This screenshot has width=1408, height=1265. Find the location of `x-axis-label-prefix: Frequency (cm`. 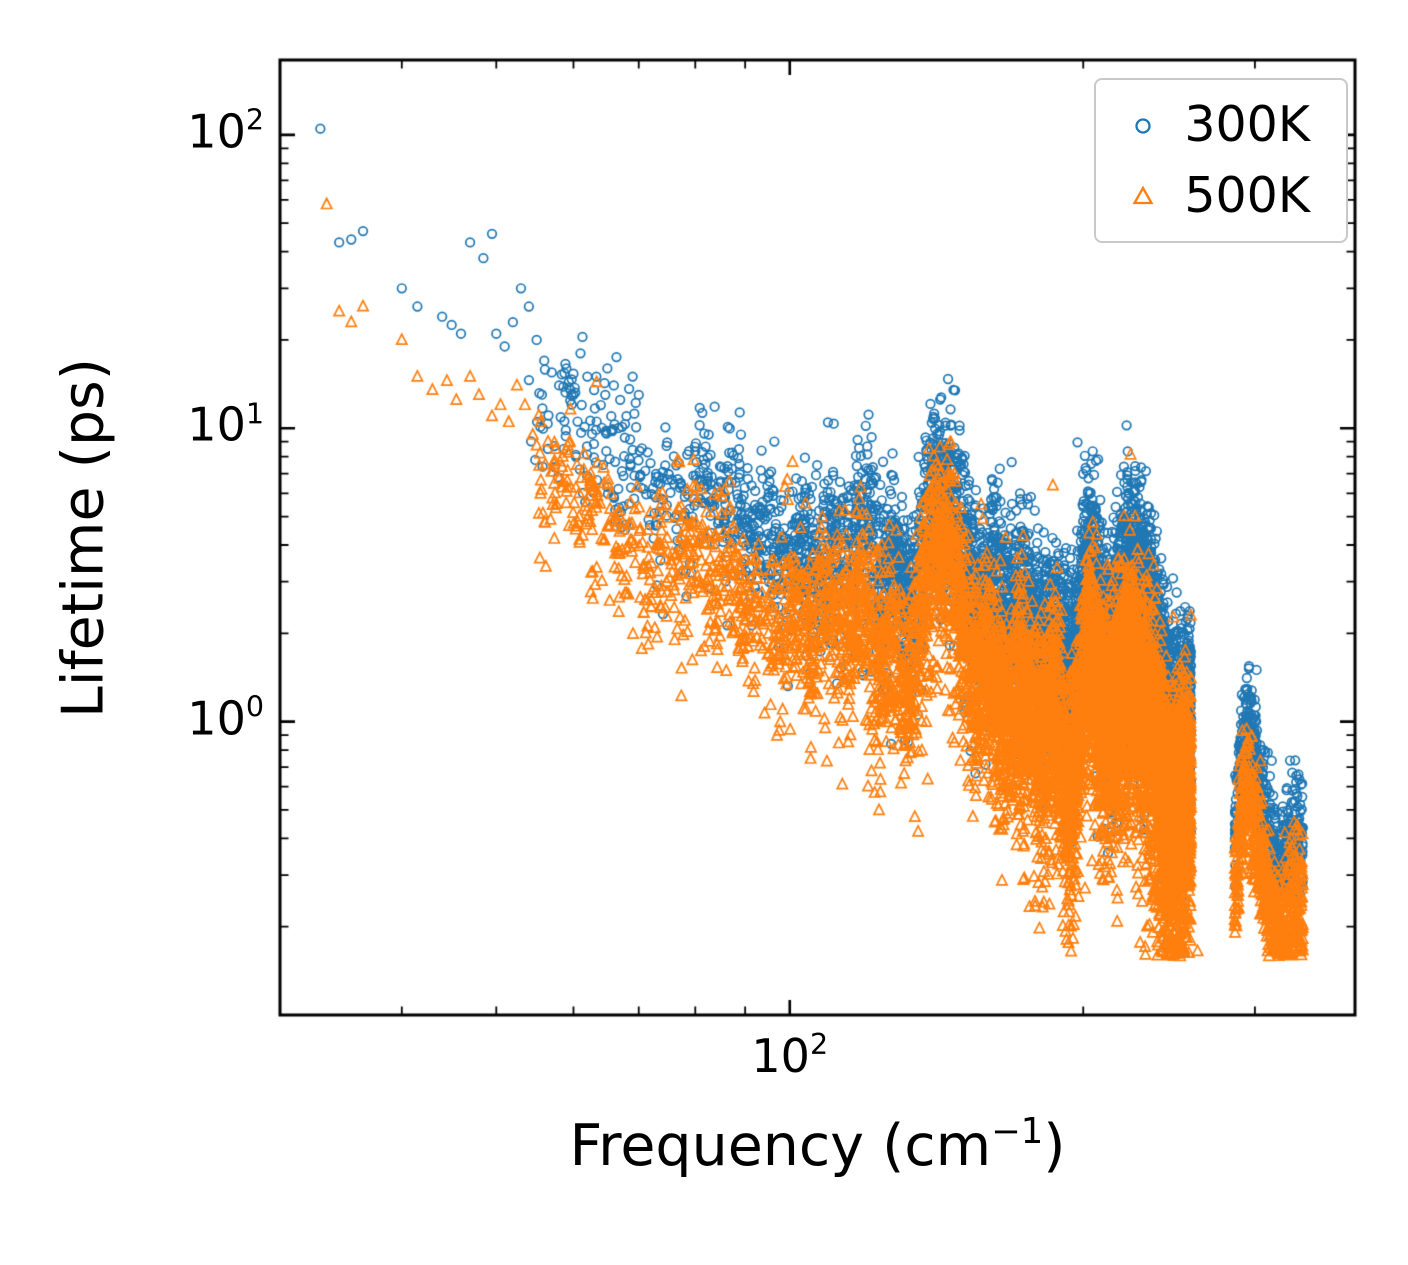

x-axis-label-prefix: Frequency (cm is located at coordinates (780, 1146).